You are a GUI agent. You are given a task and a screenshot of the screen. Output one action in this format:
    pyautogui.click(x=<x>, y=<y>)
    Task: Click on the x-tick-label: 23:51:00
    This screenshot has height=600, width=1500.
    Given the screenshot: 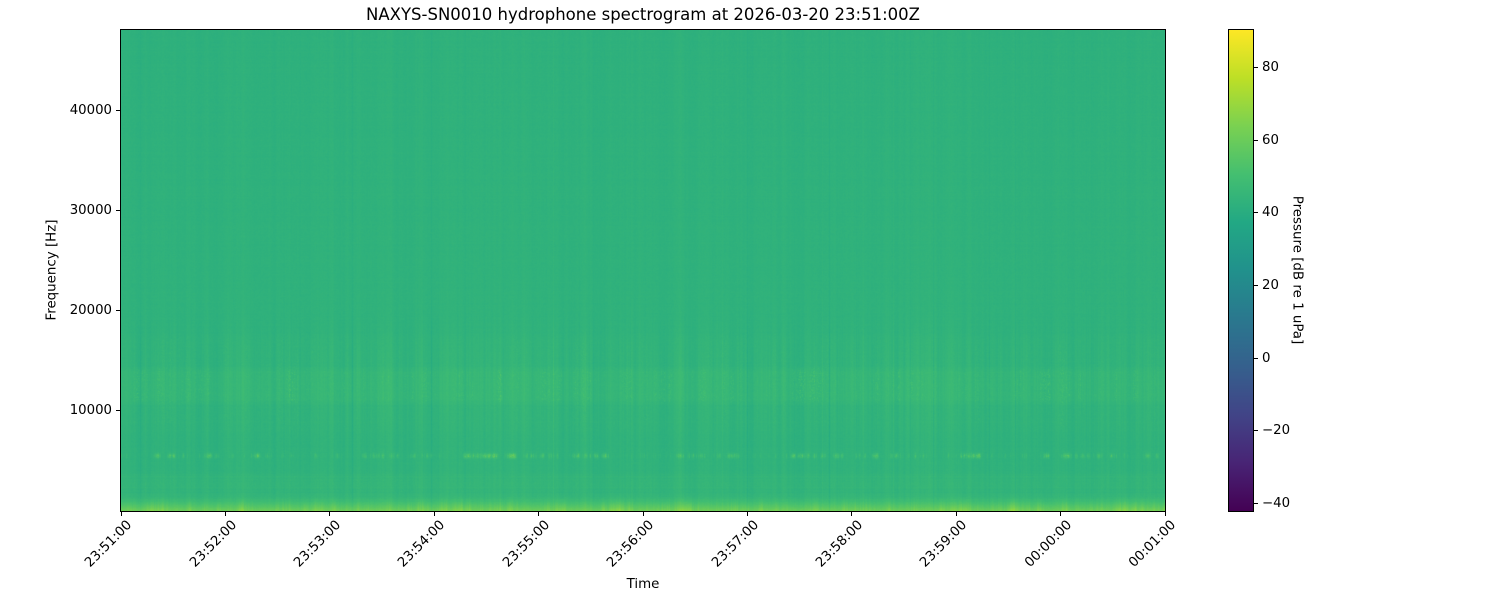 What is the action you would take?
    pyautogui.click(x=109, y=544)
    